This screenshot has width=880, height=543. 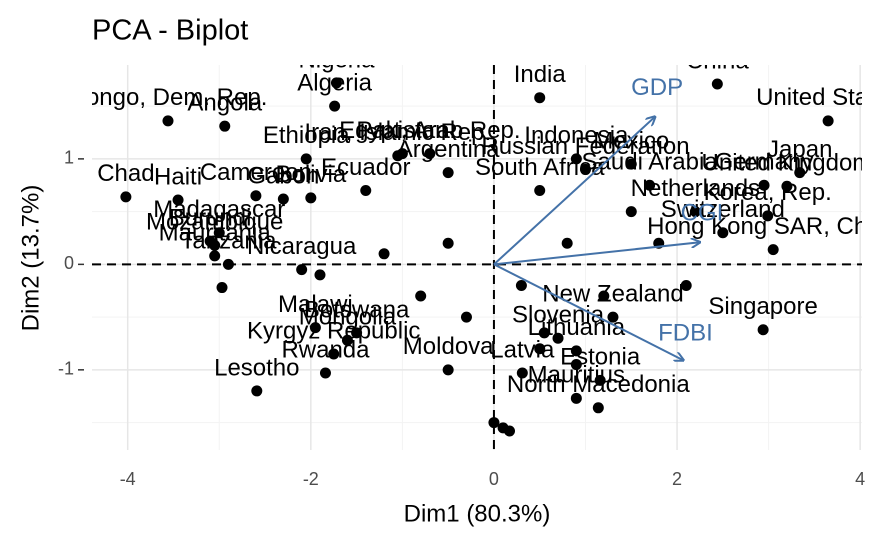 I want to click on point-label: Egypt, Arab Rep., so click(x=429, y=130).